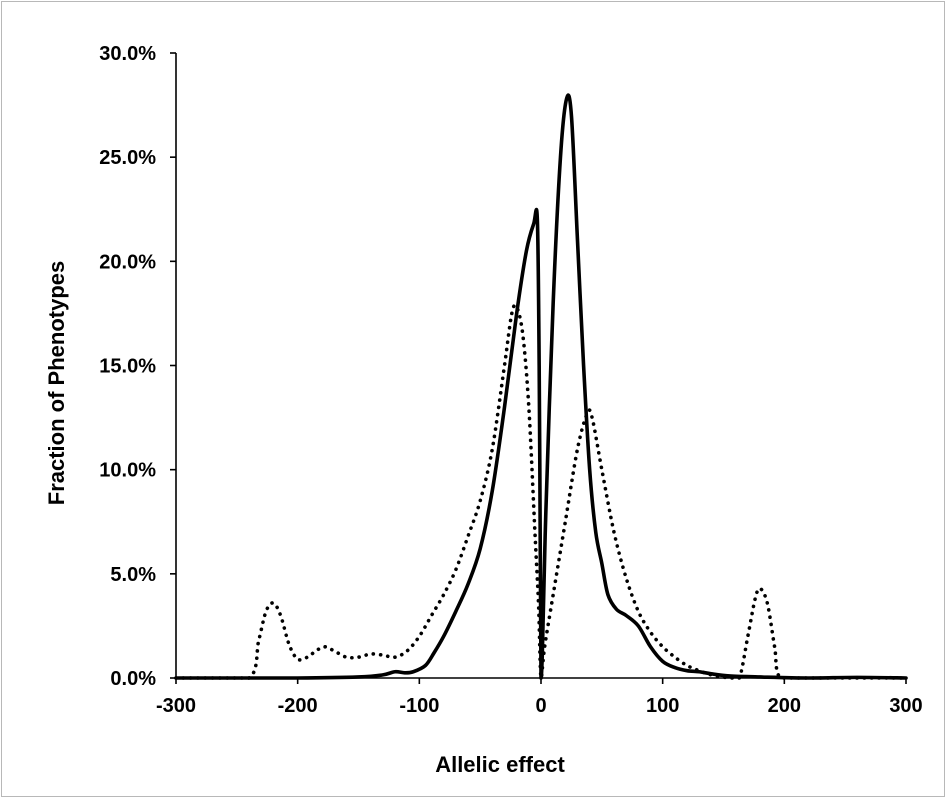 The image size is (948, 800). What do you see at coordinates (500, 764) in the screenshot?
I see `x-axis-title: Allelic effect` at bounding box center [500, 764].